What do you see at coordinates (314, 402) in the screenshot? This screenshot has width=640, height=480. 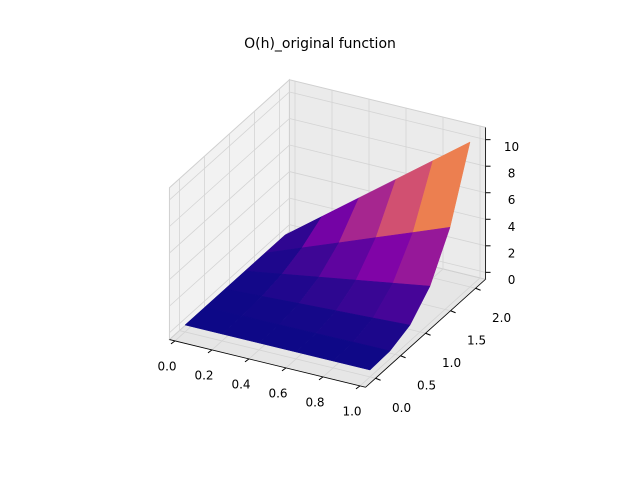 I see `x-tick-label: 0.8` at bounding box center [314, 402].